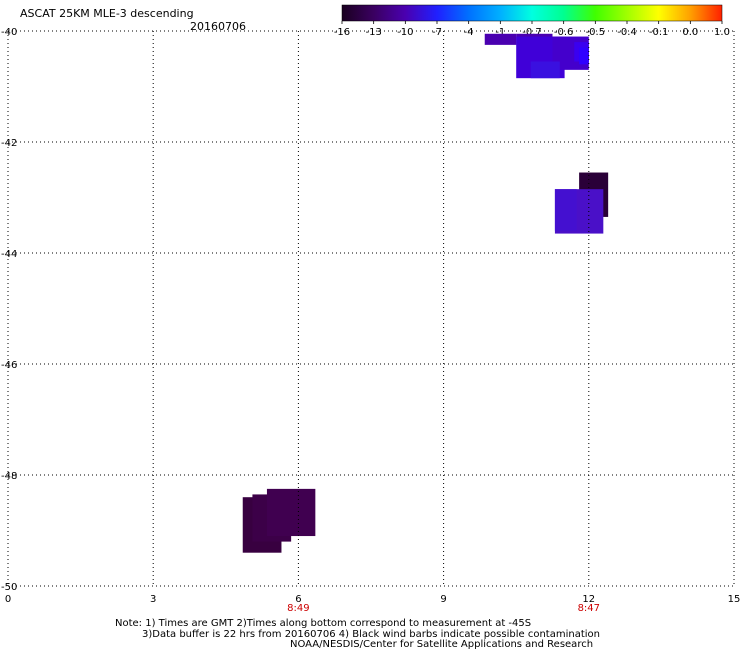 Image resolution: width=740 pixels, height=650 pixels. I want to click on y-axis: -40 -42 -44 -46 -48 -50, so click(9, 310).